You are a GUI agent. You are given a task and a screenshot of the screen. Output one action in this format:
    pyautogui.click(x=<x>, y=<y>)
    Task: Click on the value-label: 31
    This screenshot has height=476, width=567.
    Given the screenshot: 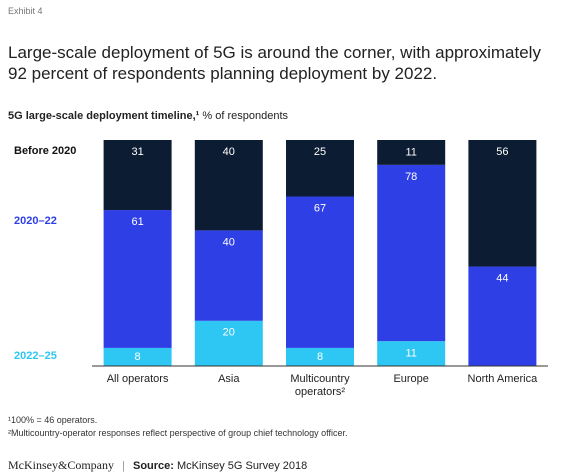 What is the action you would take?
    pyautogui.click(x=137, y=152)
    